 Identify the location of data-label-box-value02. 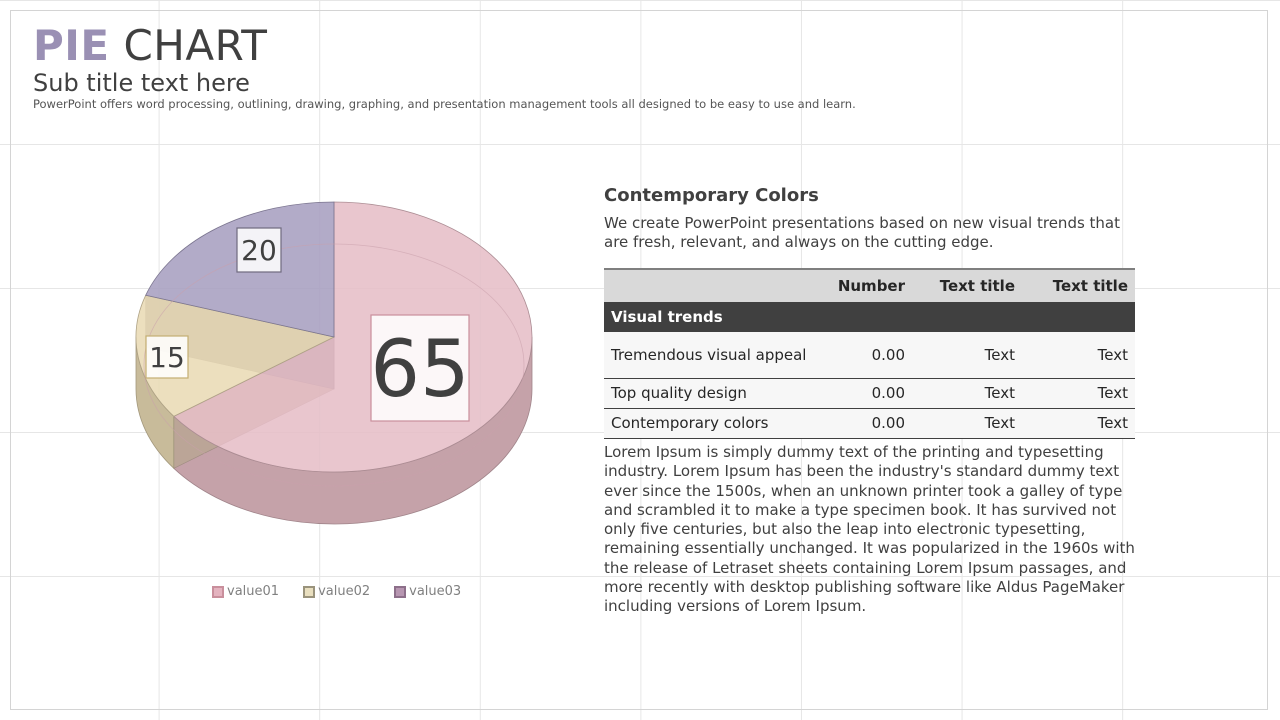
(167, 357).